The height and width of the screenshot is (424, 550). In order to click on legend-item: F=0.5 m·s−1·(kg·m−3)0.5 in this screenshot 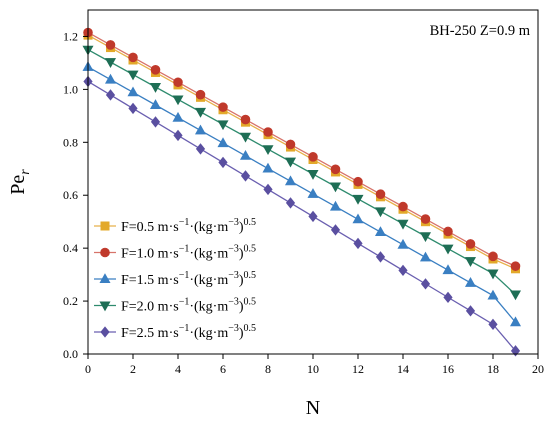, I will do `click(175, 226)`.